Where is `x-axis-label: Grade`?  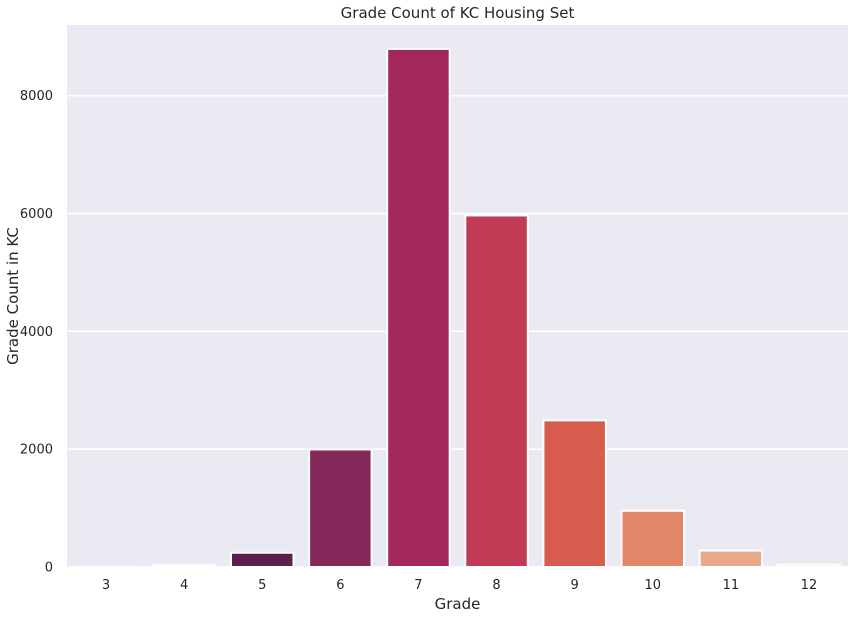 x-axis-label: Grade is located at coordinates (458, 604).